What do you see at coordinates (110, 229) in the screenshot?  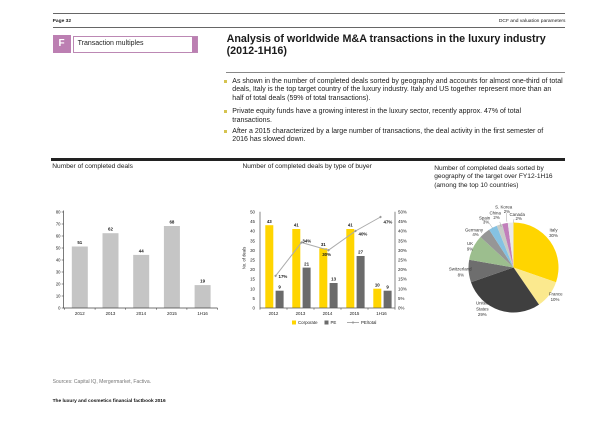 I see `svg-text: 62` at bounding box center [110, 229].